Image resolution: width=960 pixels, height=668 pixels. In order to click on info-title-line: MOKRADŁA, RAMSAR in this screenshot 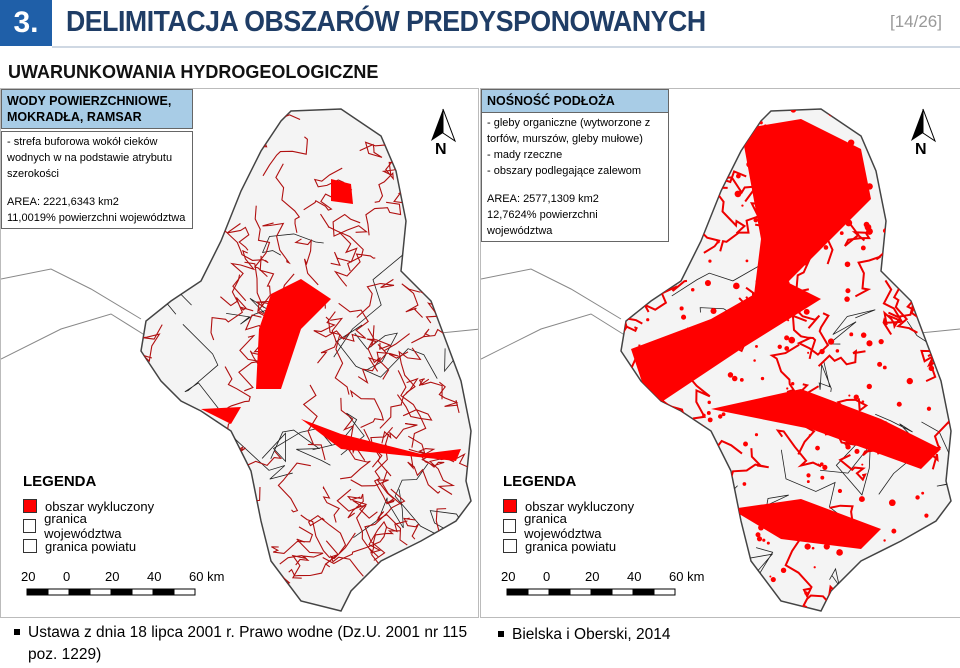, I will do `click(74, 117)`.